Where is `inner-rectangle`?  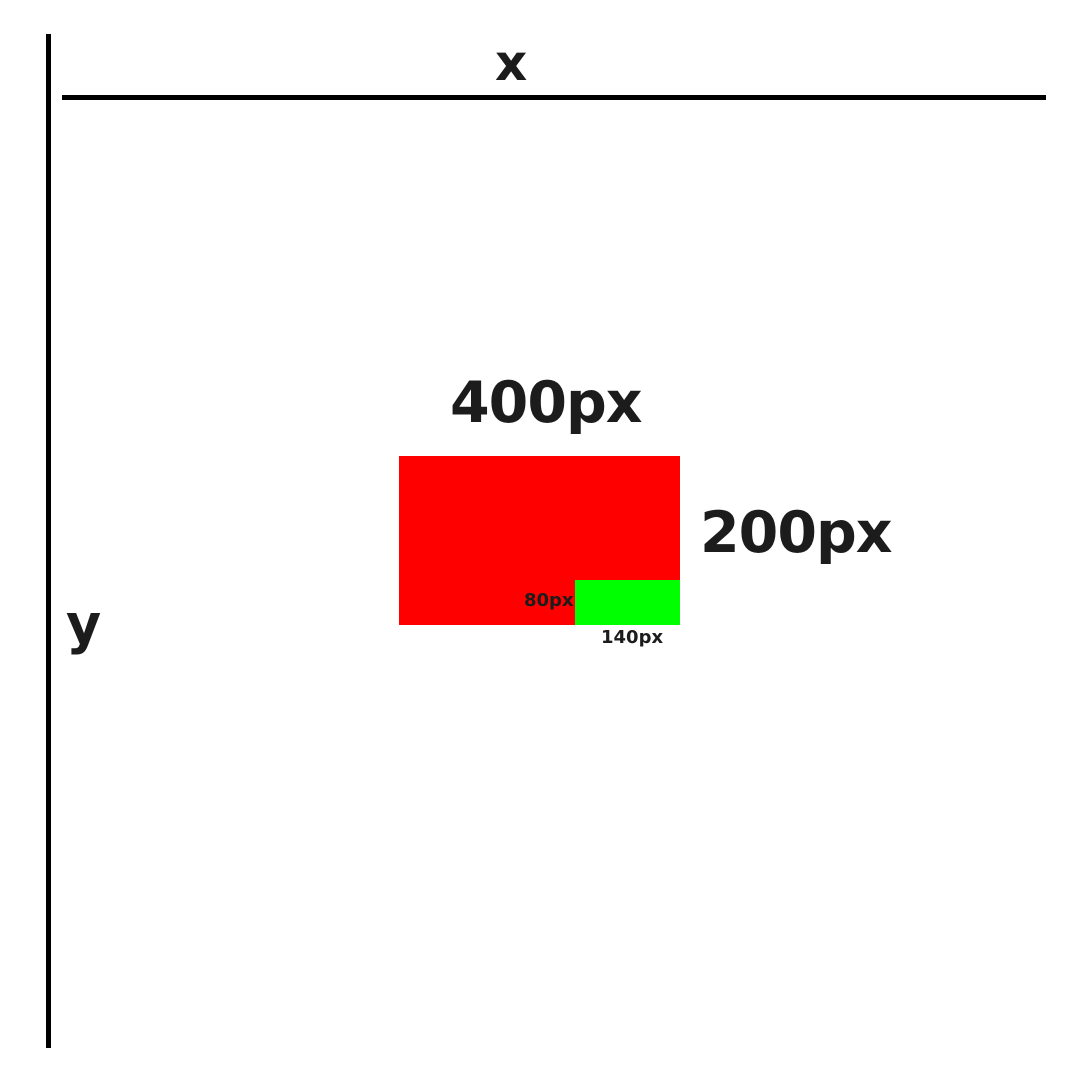
inner-rectangle is located at coordinates (627, 602).